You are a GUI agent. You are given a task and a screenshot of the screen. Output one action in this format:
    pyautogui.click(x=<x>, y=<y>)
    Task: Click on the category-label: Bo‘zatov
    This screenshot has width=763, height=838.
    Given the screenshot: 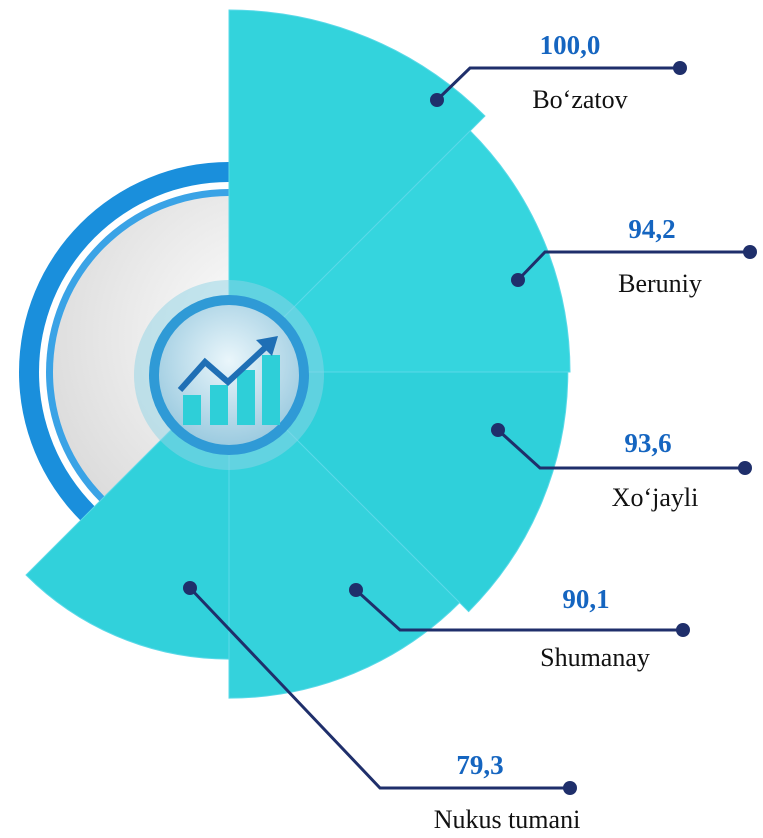 What is the action you would take?
    pyautogui.click(x=579, y=99)
    